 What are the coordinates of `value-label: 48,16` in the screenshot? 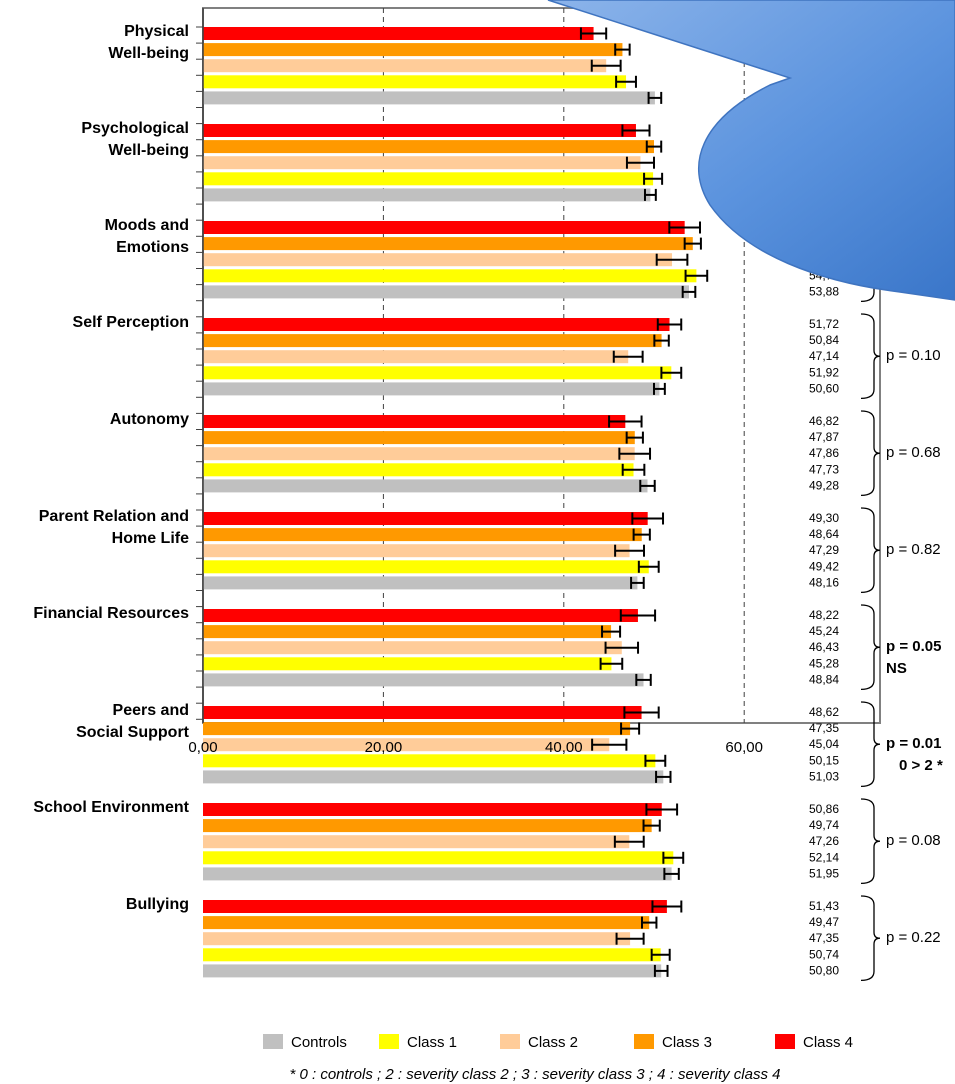 It's located at (824, 582).